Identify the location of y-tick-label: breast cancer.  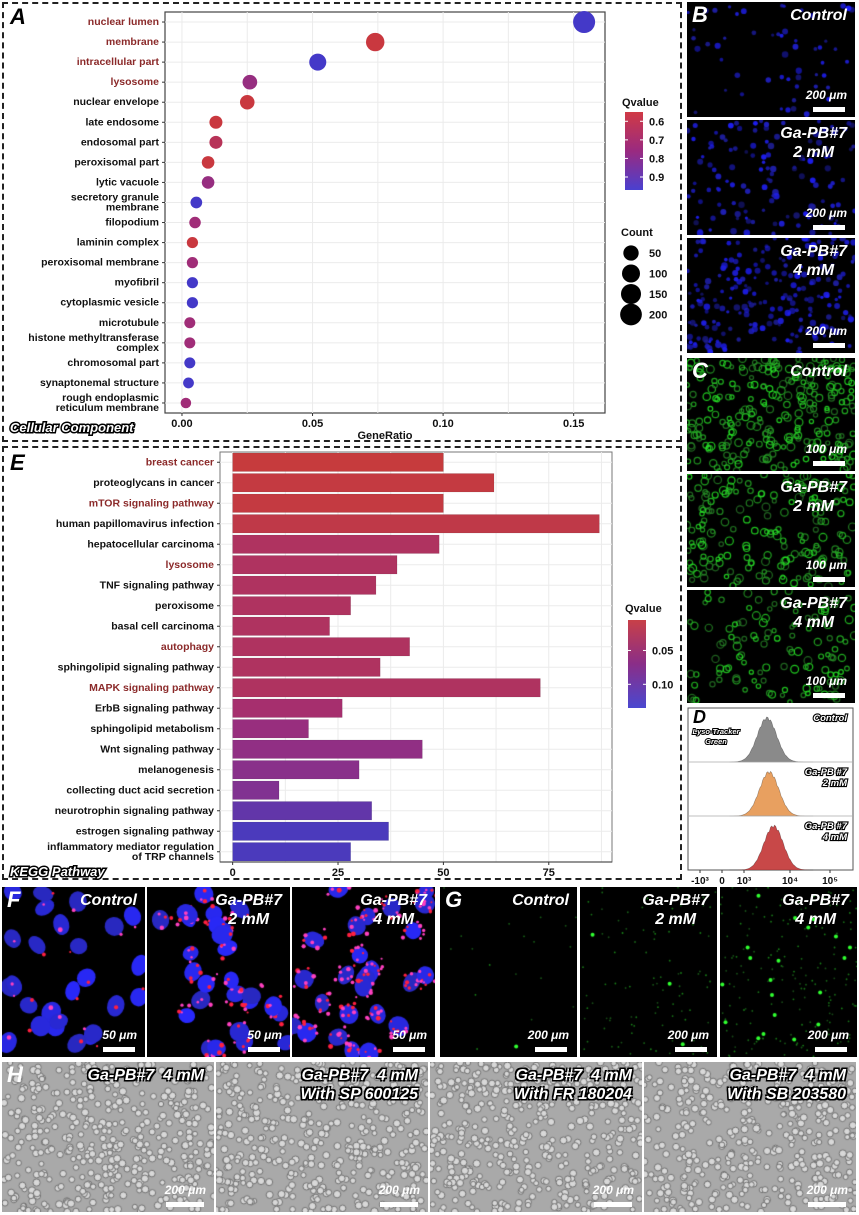
(180, 462).